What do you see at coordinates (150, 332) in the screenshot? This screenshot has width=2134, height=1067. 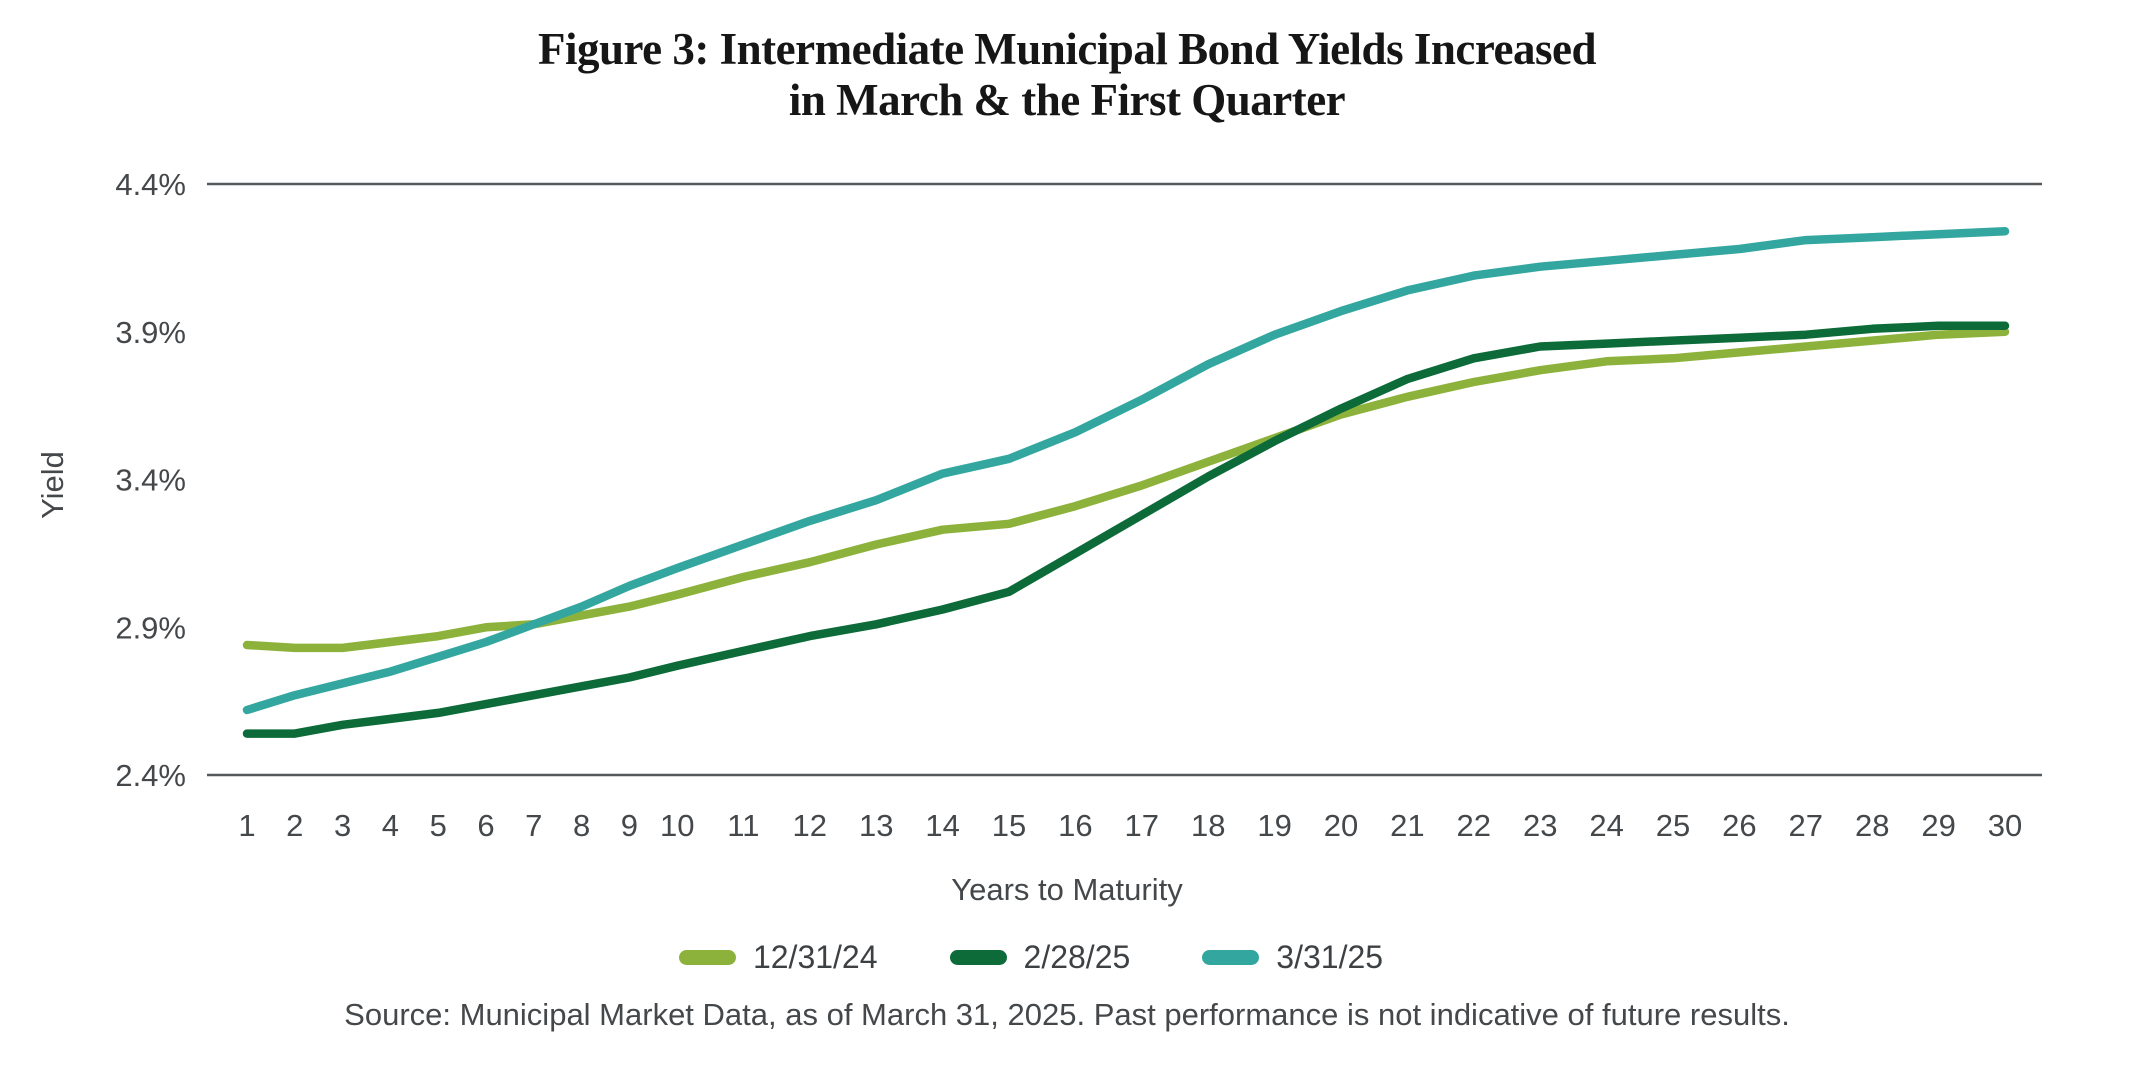 I see `y-tick-label: 3.9%` at bounding box center [150, 332].